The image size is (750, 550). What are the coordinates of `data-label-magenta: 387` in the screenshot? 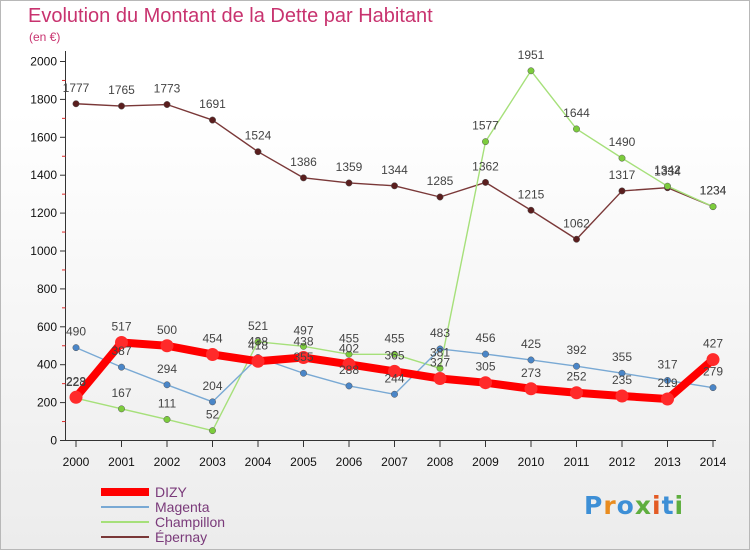 It's located at (121, 351).